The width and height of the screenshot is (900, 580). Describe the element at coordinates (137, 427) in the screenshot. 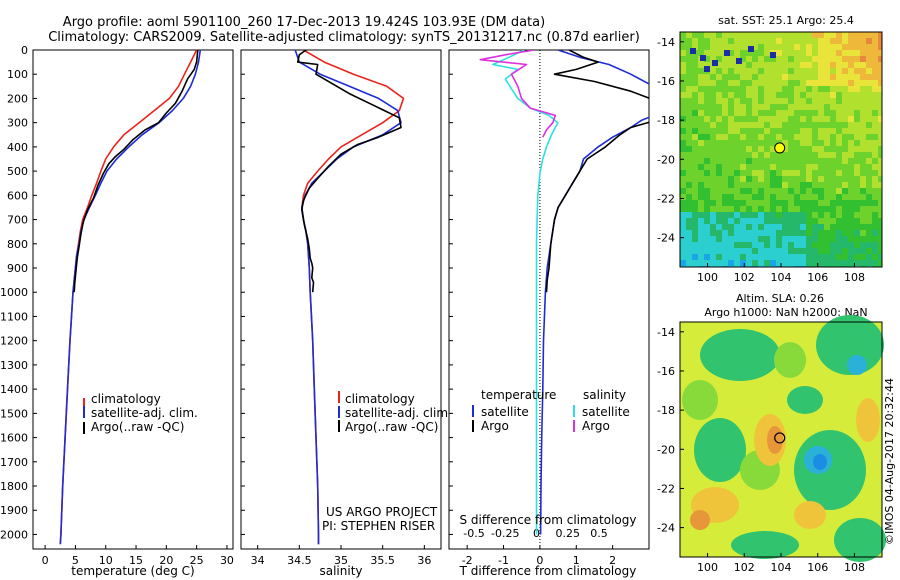

I see `temperature-legend-argo: Argo(..raw -QC)` at that location.